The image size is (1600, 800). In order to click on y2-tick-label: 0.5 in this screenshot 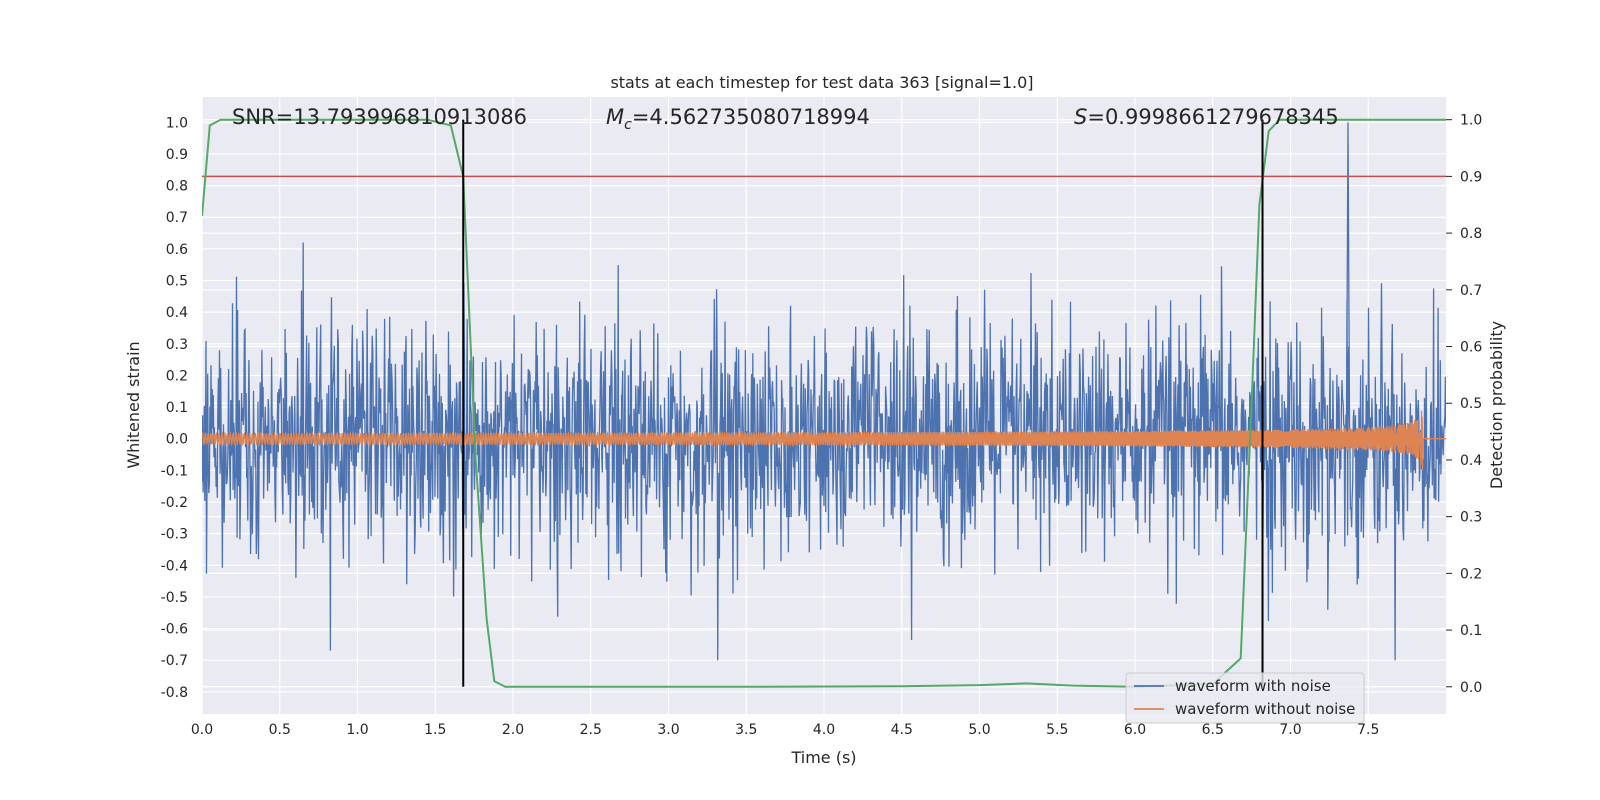, I will do `click(1471, 404)`.